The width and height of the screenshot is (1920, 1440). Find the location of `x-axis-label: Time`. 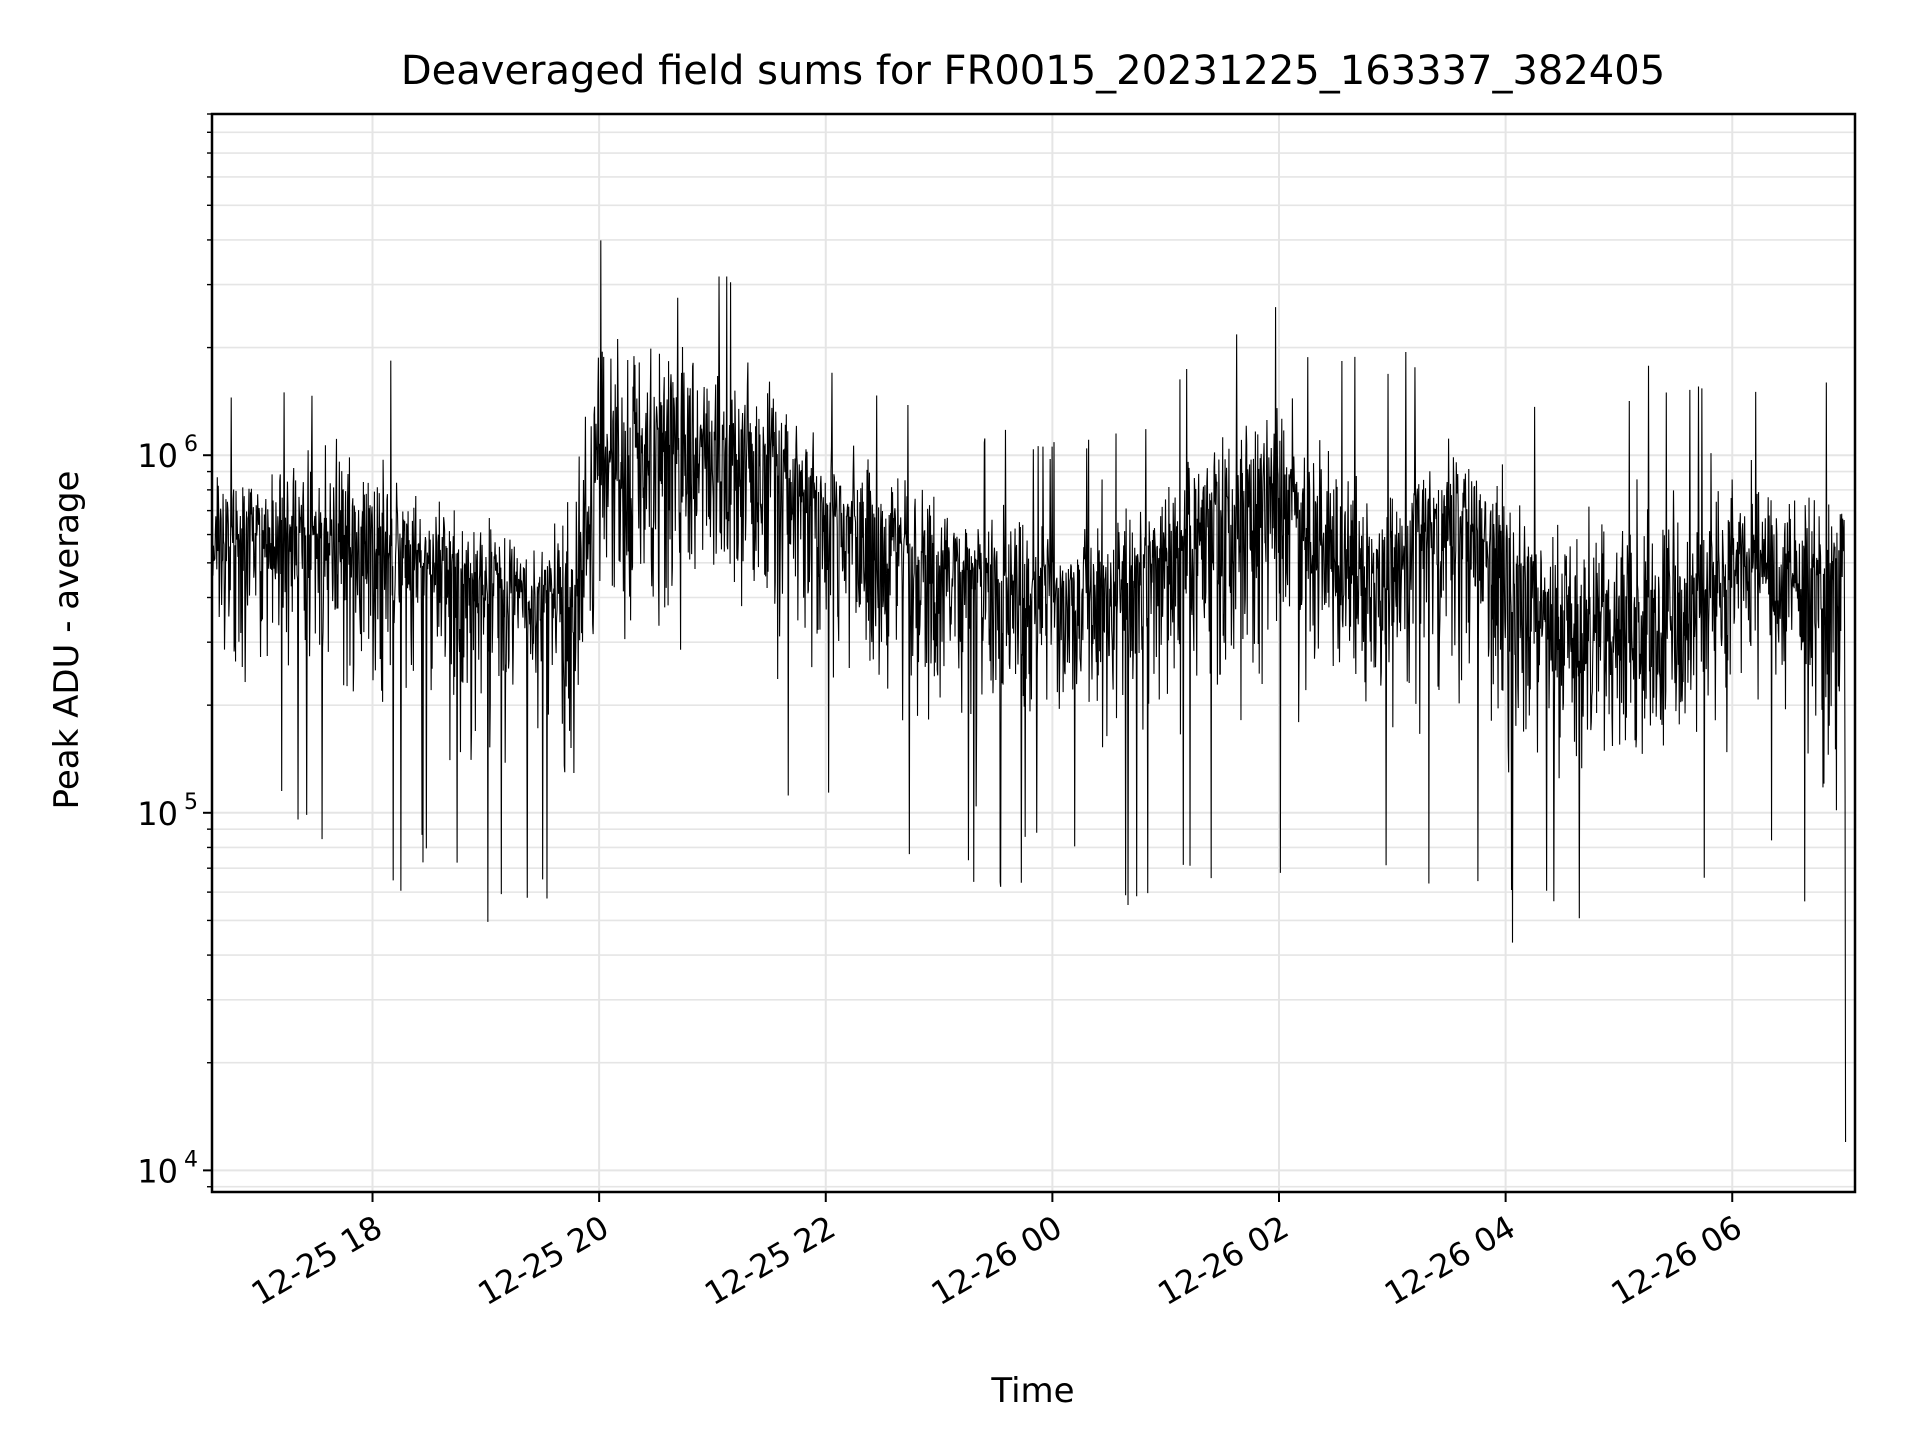

x-axis-label: Time is located at coordinates (1032, 1391).